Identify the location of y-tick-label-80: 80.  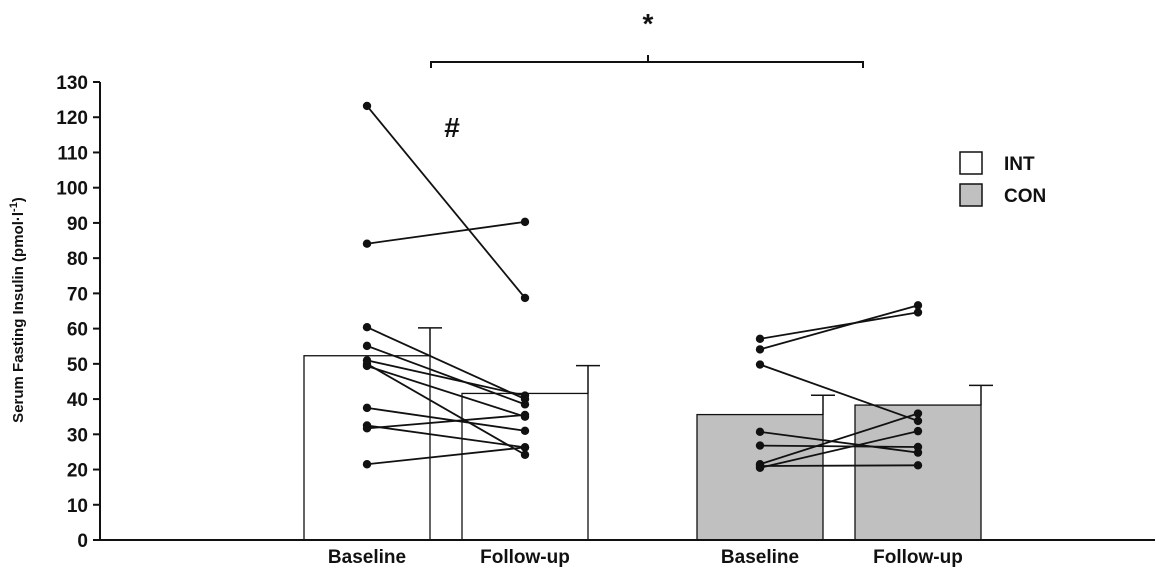
(77, 259).